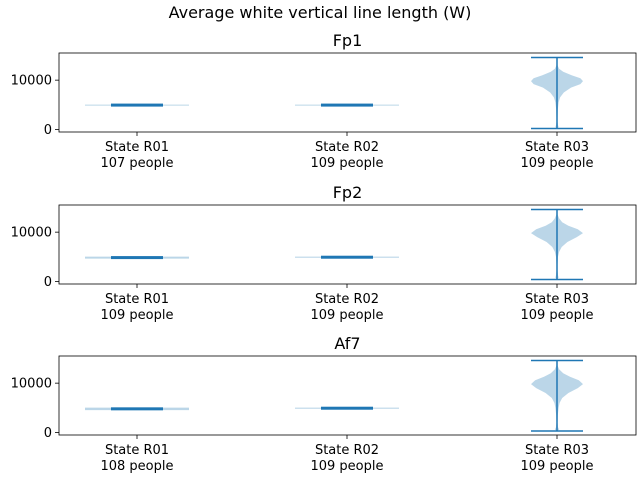  What do you see at coordinates (348, 192) in the screenshot?
I see `subplot-title: Fp2` at bounding box center [348, 192].